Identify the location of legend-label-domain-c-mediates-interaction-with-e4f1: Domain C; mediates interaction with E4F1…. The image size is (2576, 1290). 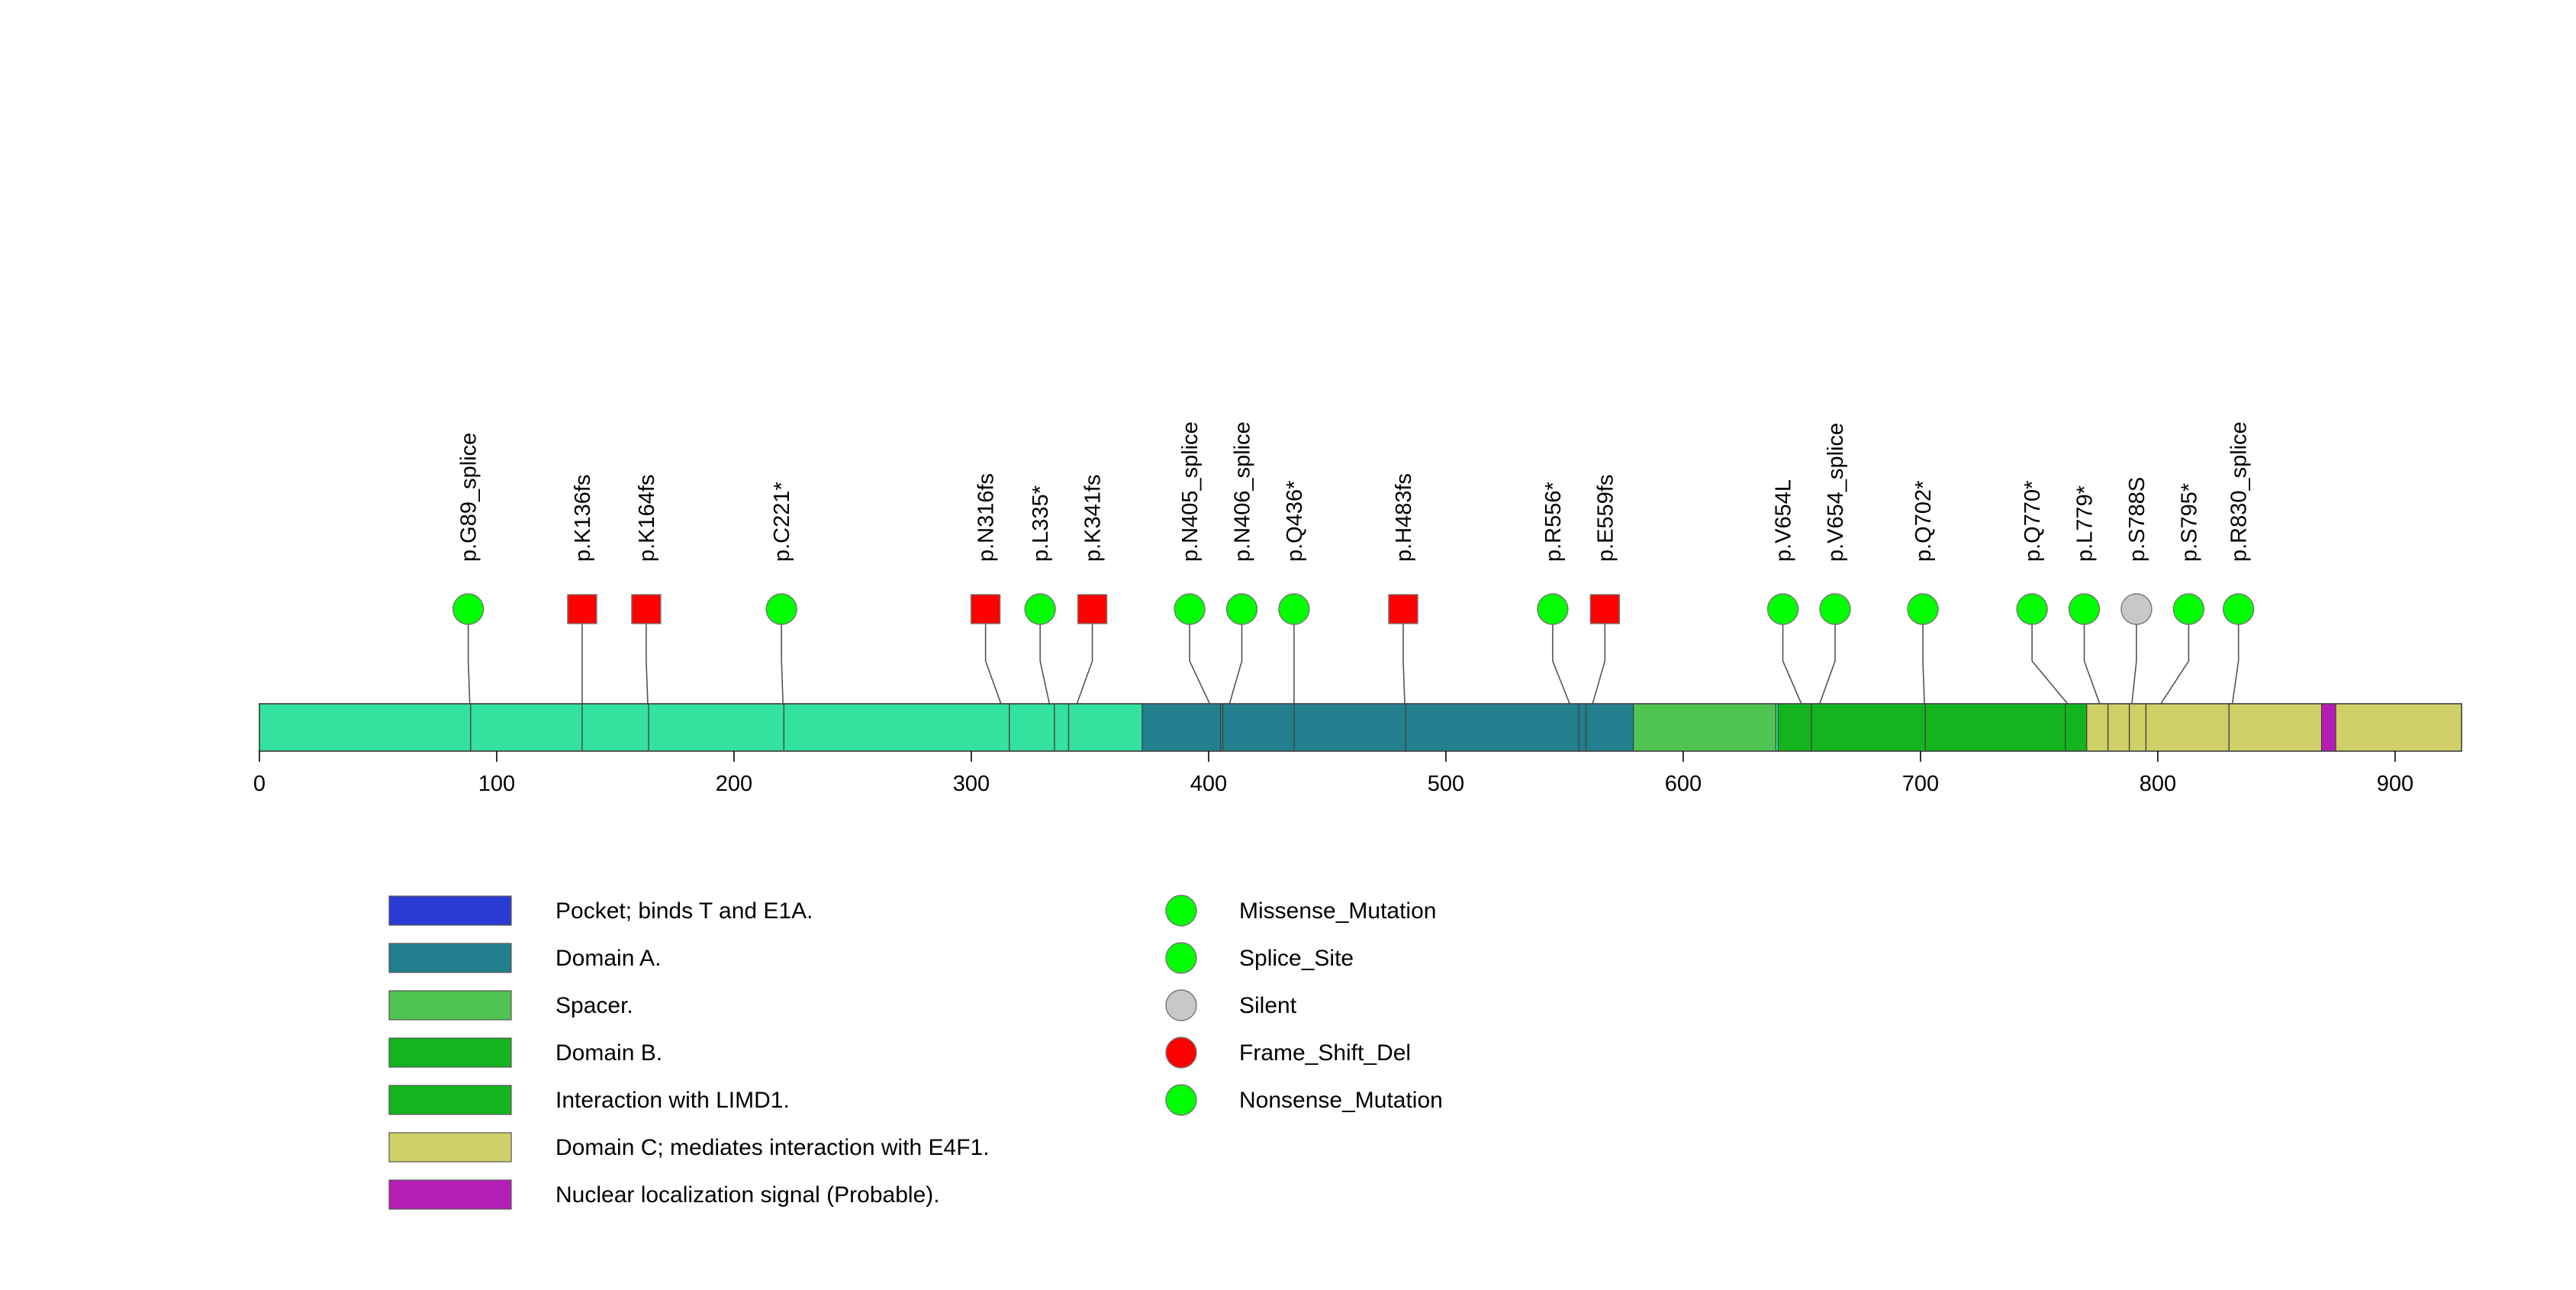
(772, 1147).